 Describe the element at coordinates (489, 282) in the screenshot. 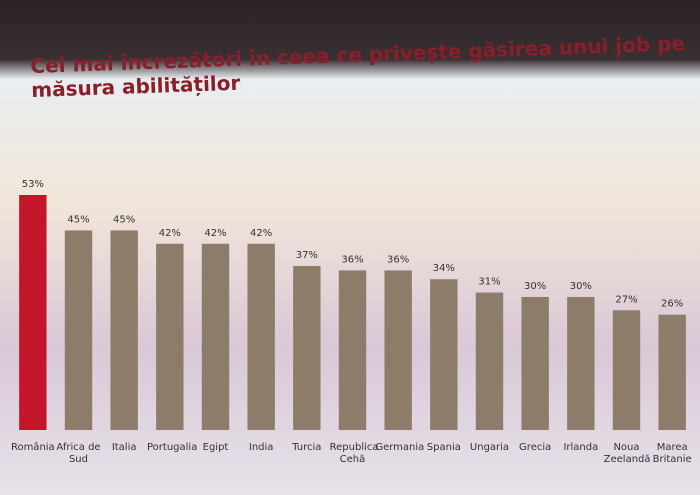

I see `value-label: 31%` at that location.